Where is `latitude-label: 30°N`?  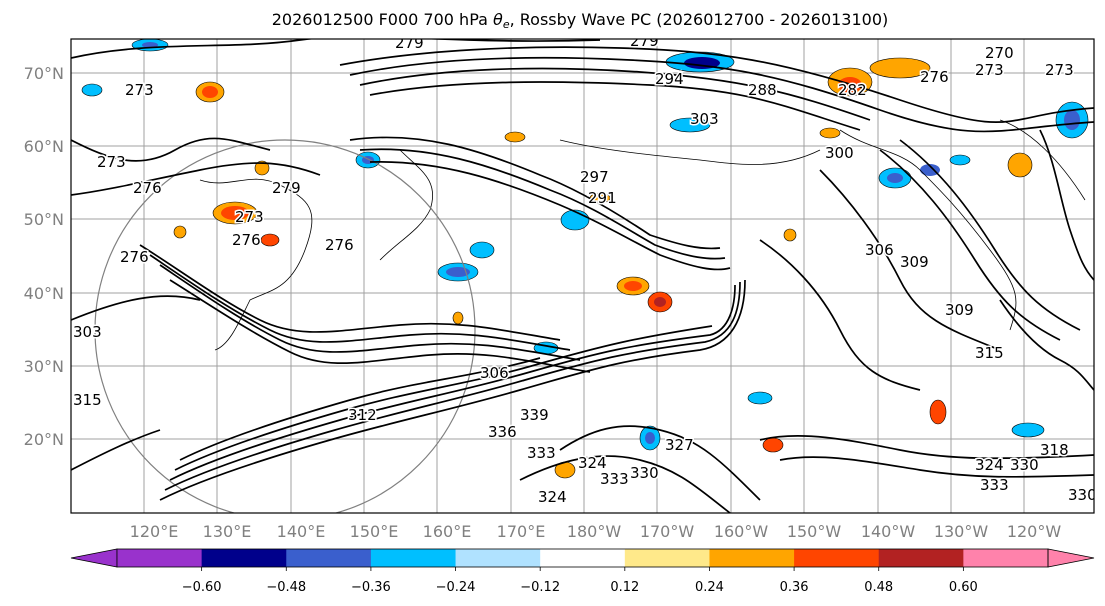 latitude-label: 30°N is located at coordinates (44, 366).